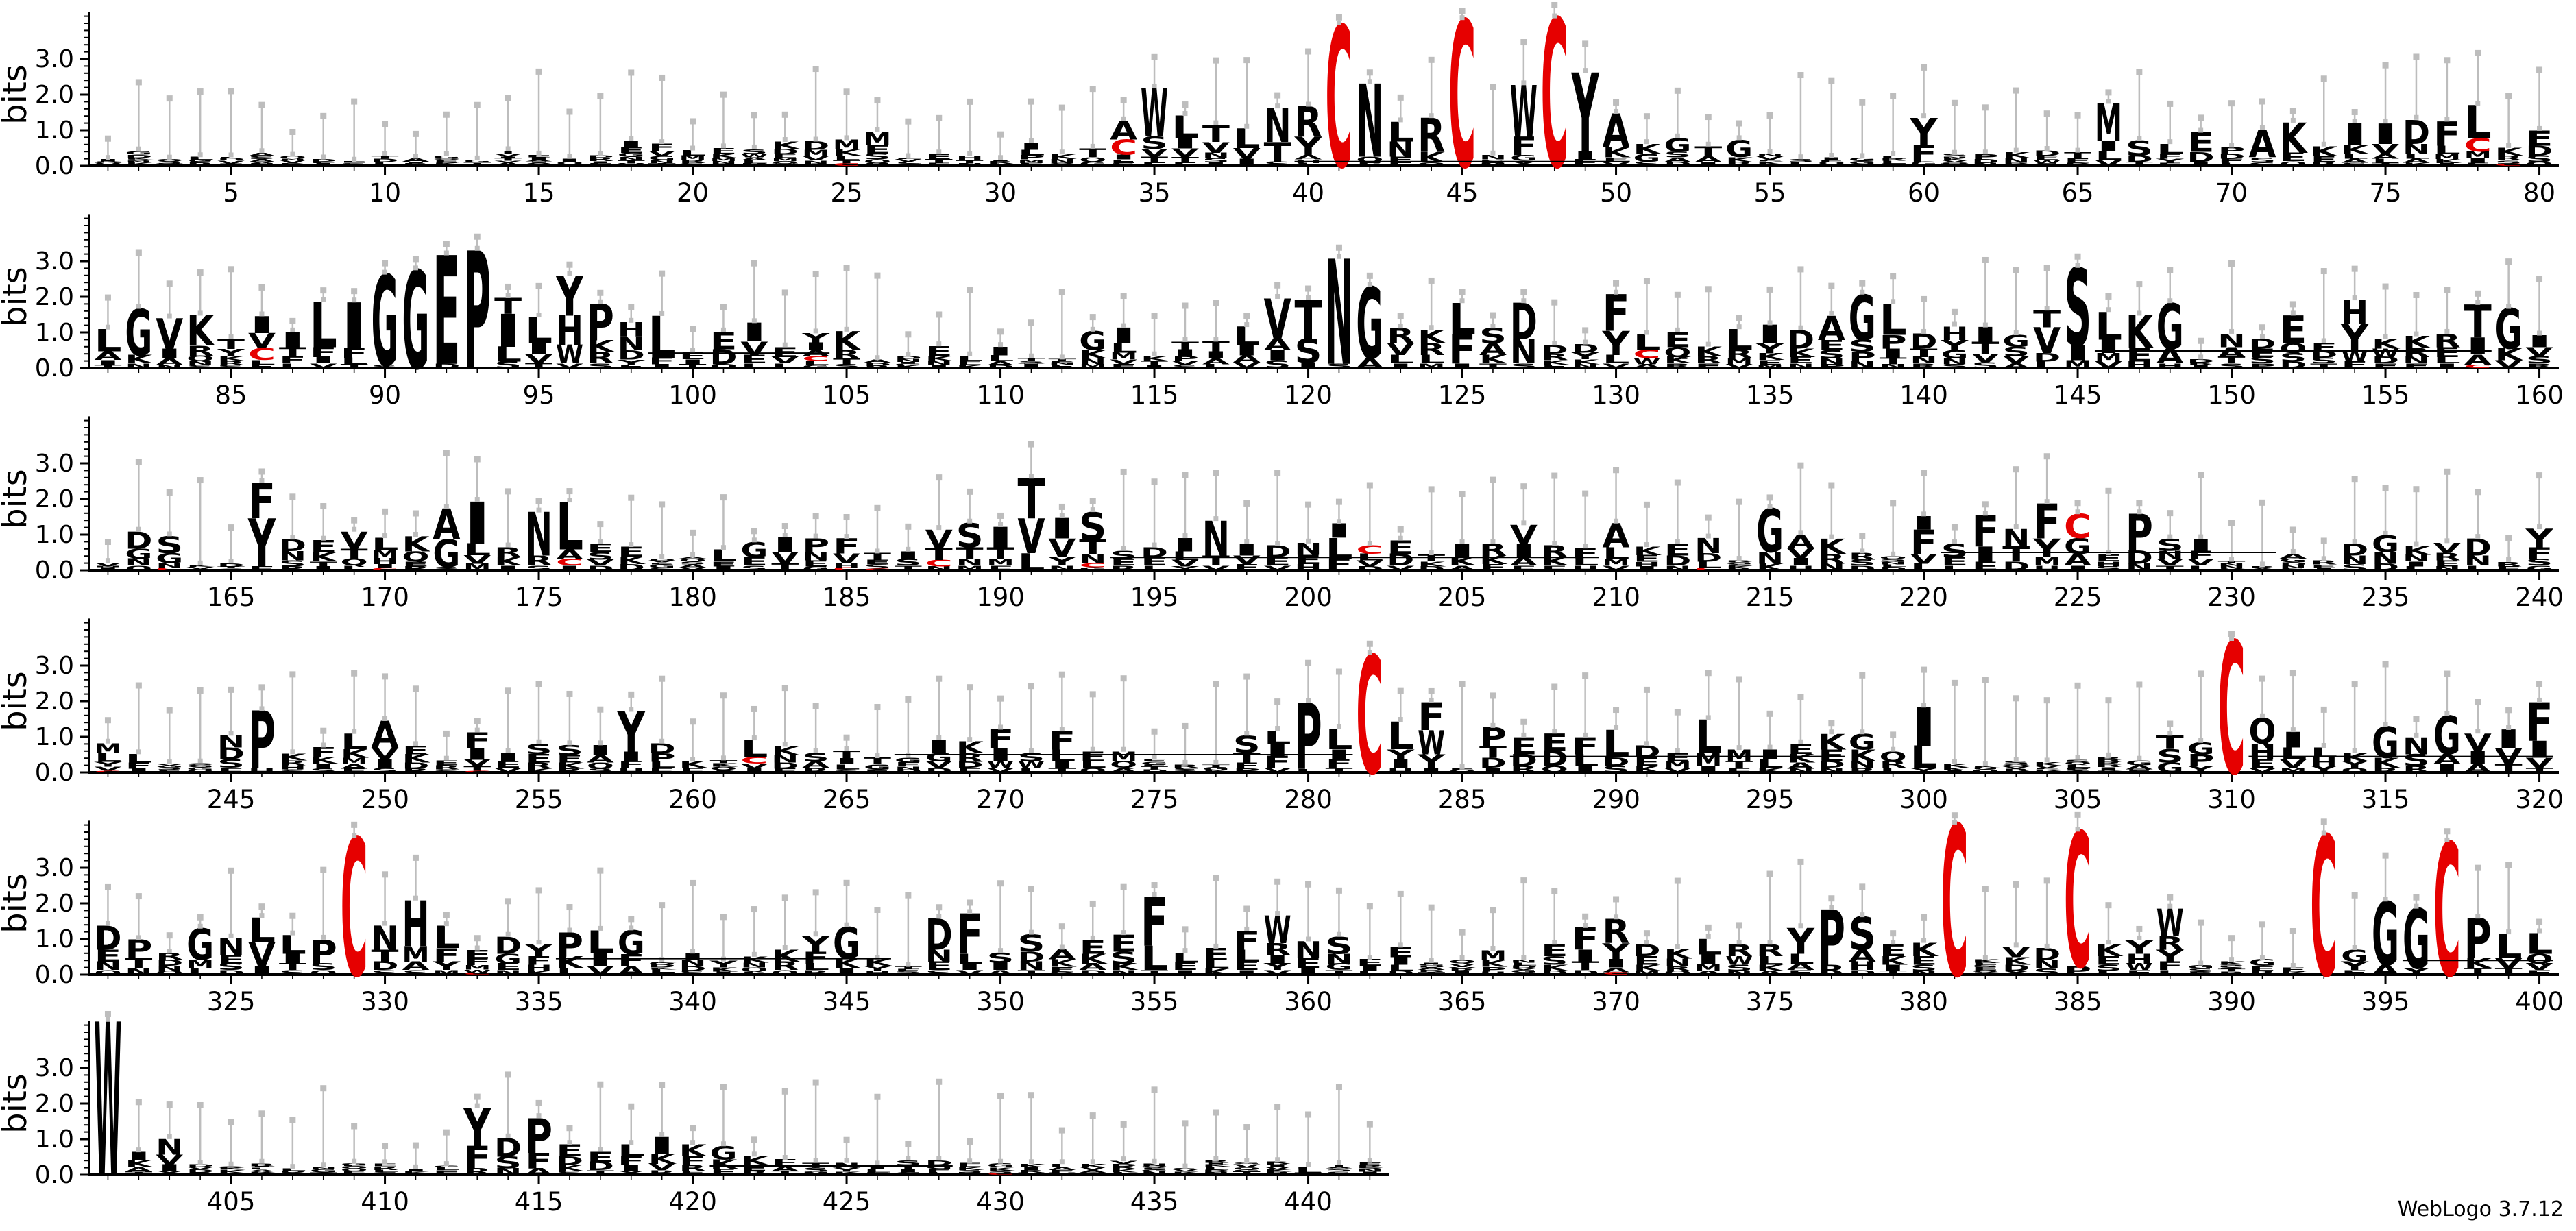 The width and height of the screenshot is (2576, 1231). What do you see at coordinates (2231, 193) in the screenshot?
I see `svg-text: 70` at bounding box center [2231, 193].